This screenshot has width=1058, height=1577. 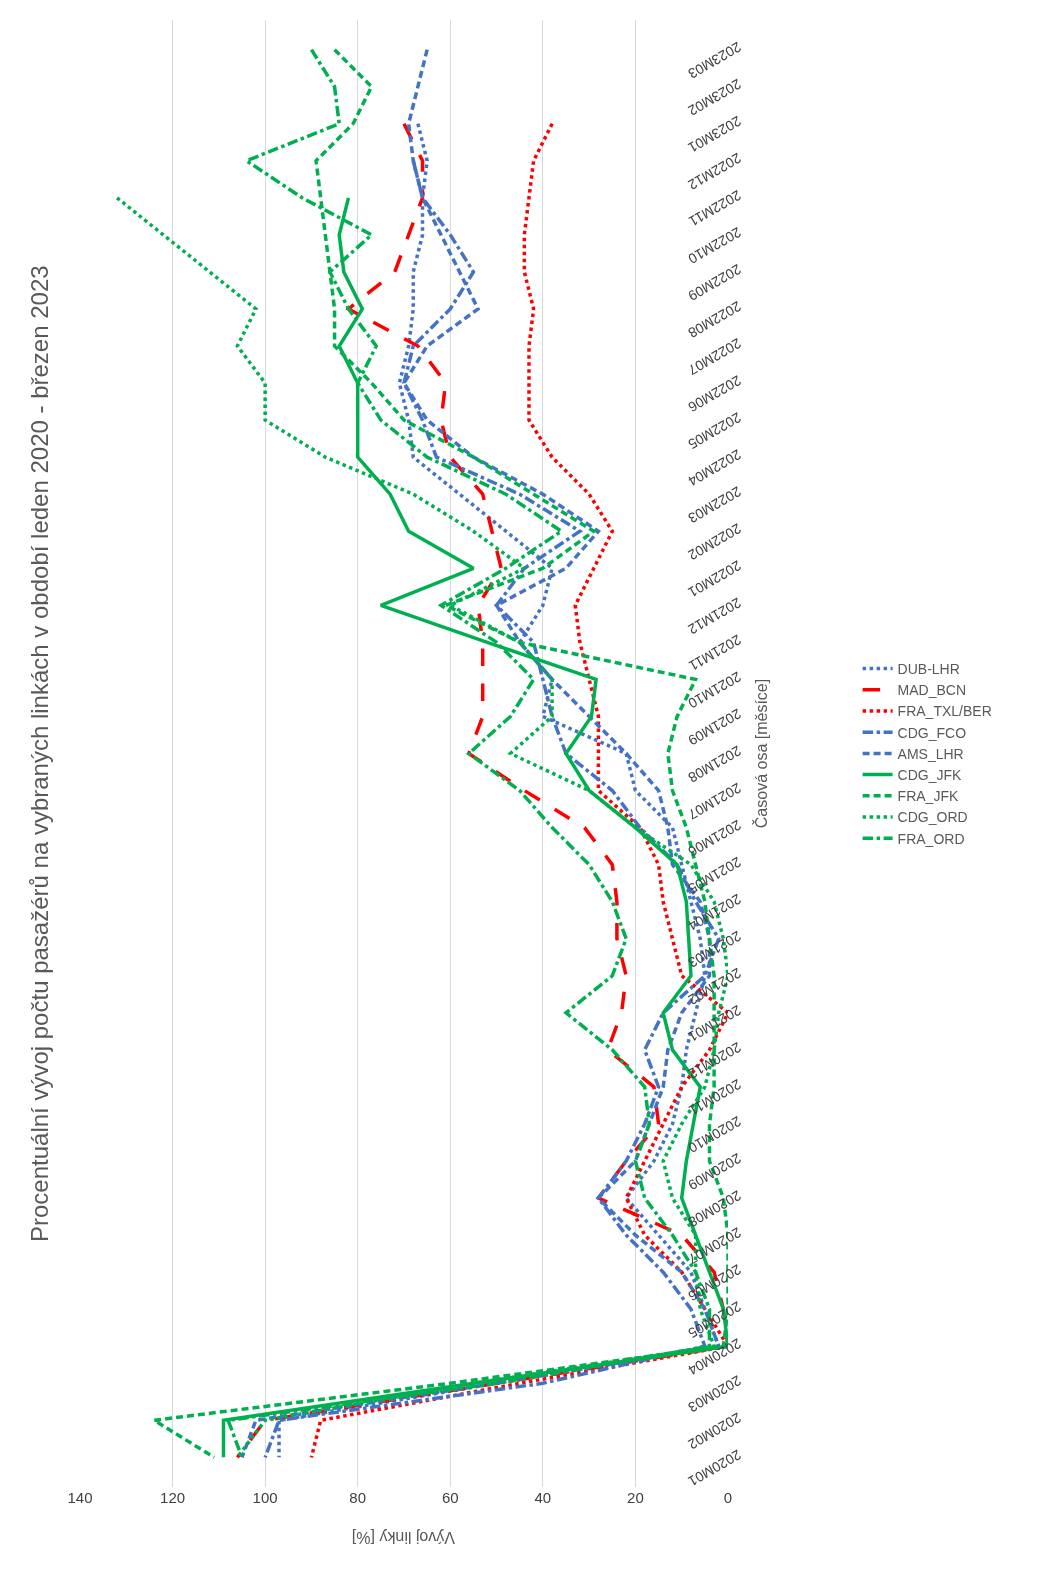 I want to click on legend-label: CDG_JFK, so click(x=930, y=775).